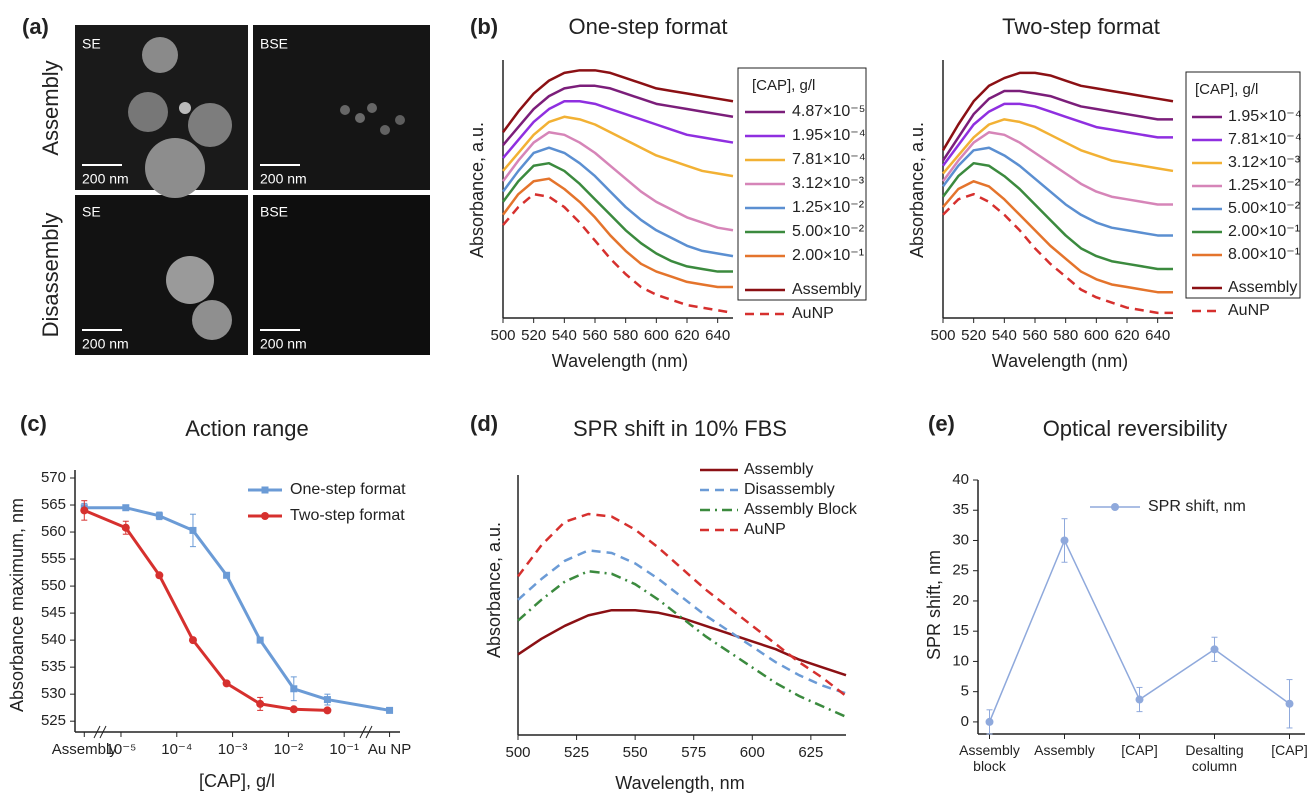  What do you see at coordinates (960, 660) in the screenshot?
I see `y-tick-label: 10` at bounding box center [960, 660].